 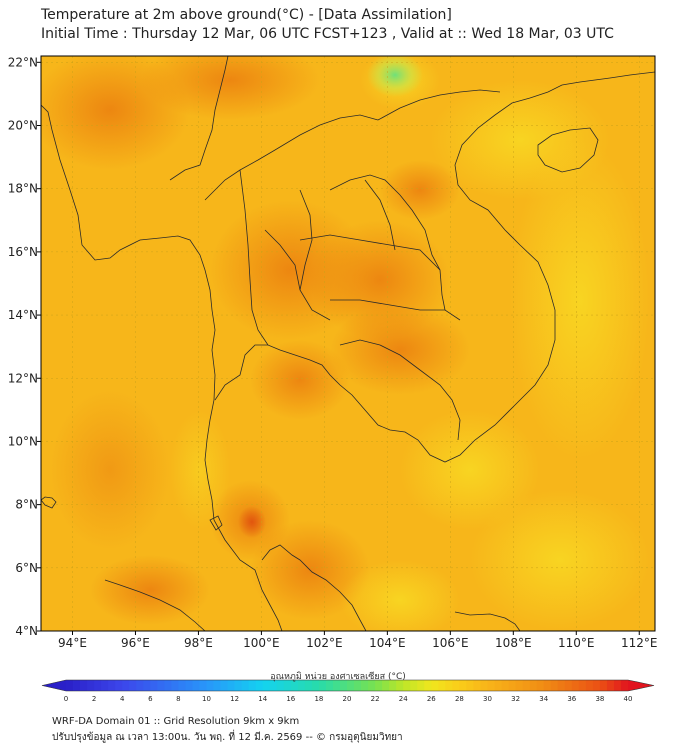 I want to click on longitude-label: 112°E, so click(x=639, y=643).